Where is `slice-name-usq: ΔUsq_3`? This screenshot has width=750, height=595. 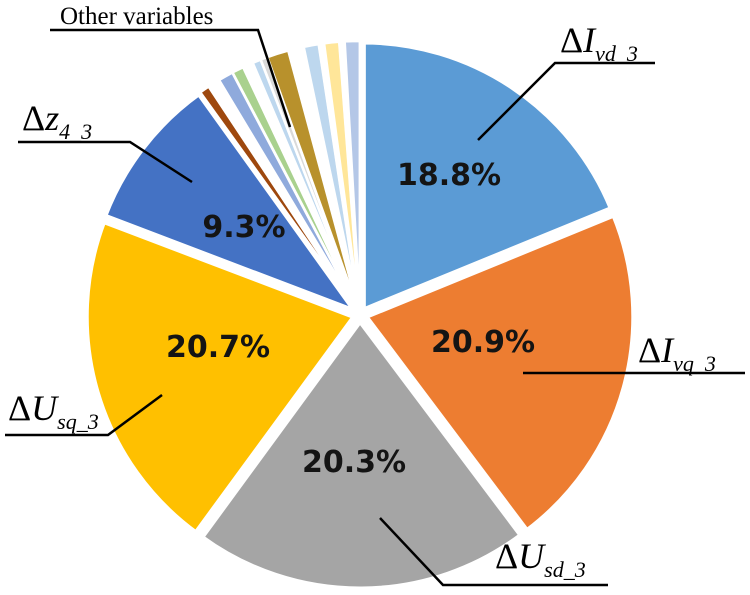
slice-name-usq: ΔUsq_3 is located at coordinates (53, 411).